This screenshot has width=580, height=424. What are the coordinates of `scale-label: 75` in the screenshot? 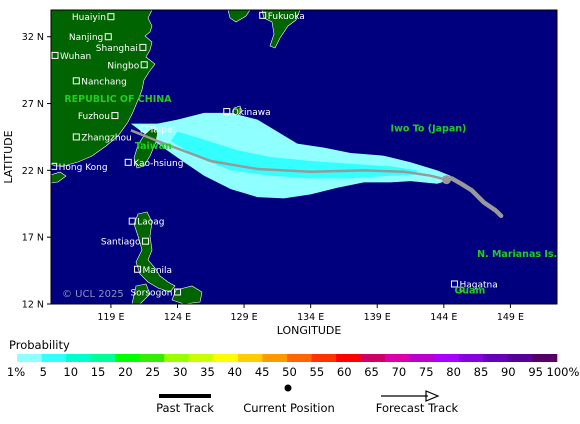 It's located at (426, 372).